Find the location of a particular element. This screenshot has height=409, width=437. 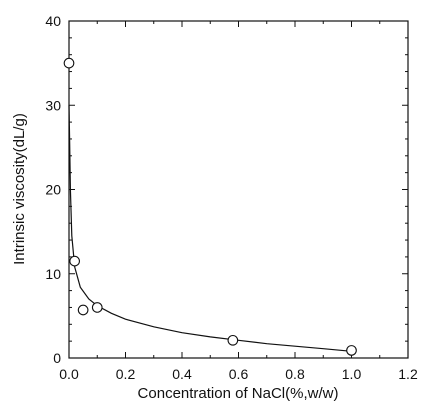

x-tick-label: 0.6 is located at coordinates (239, 374).